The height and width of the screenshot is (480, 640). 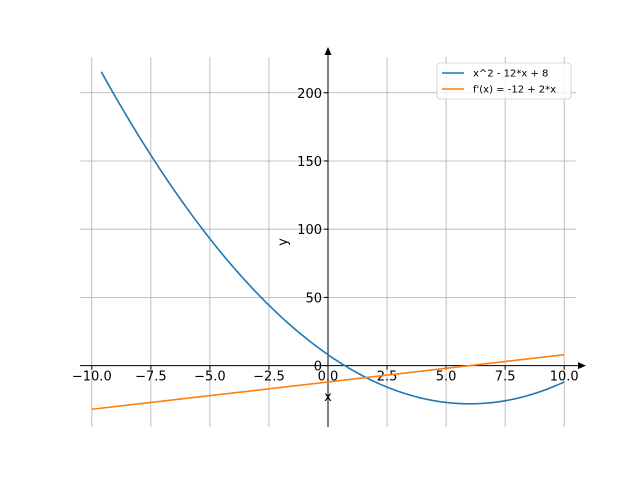 I want to click on y-tick-label: 0, so click(x=318, y=367).